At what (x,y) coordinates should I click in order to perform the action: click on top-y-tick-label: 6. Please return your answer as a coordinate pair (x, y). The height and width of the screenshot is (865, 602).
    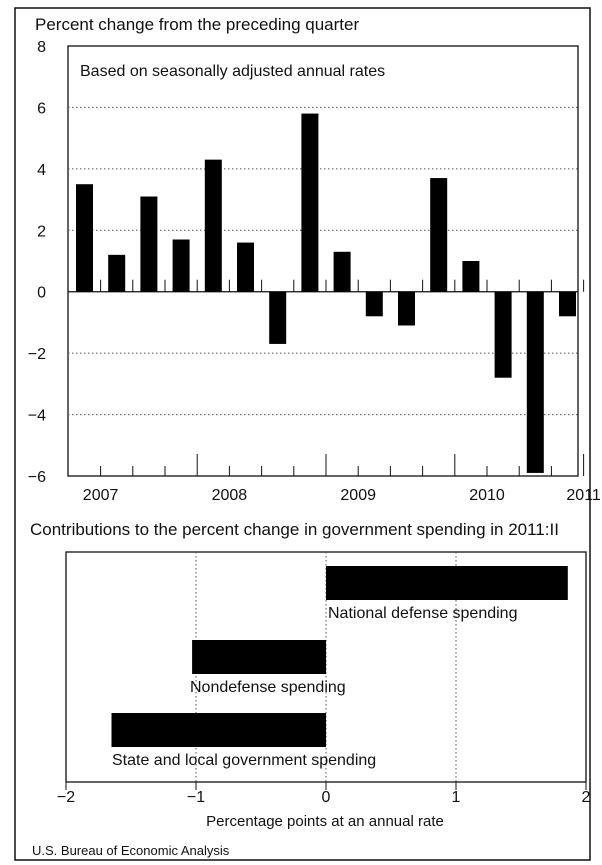
    Looking at the image, I should click on (41, 108).